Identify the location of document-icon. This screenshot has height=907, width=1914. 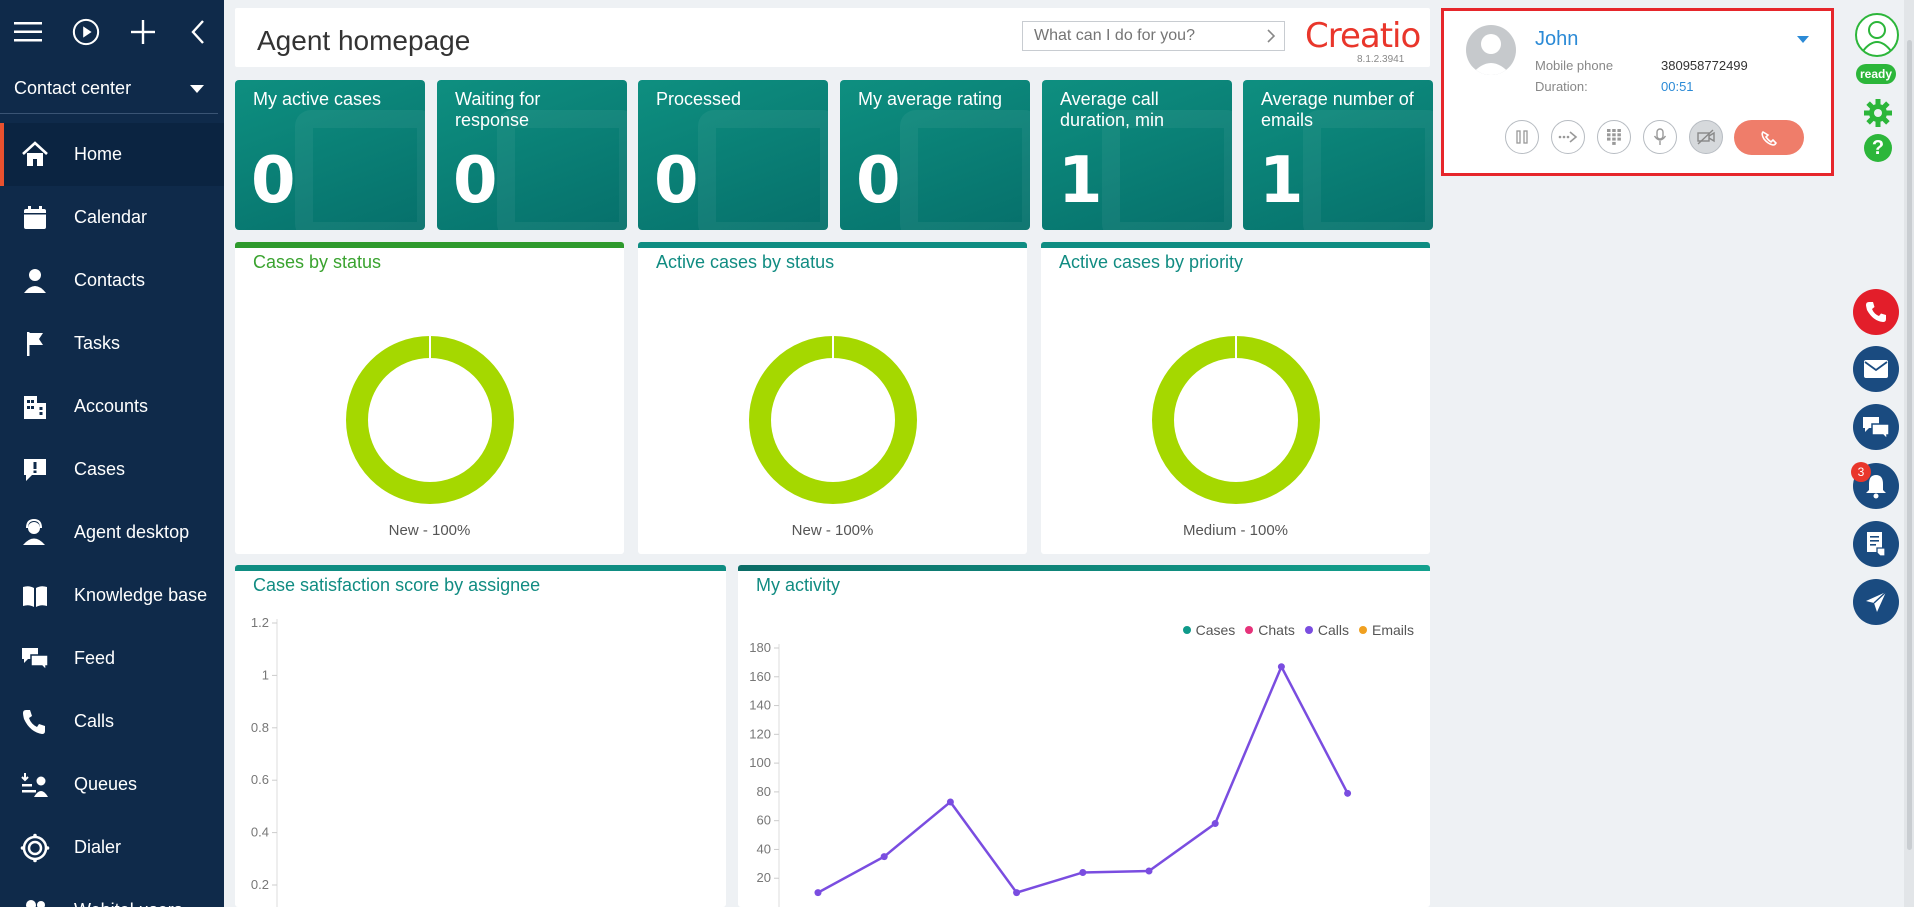
(1876, 544).